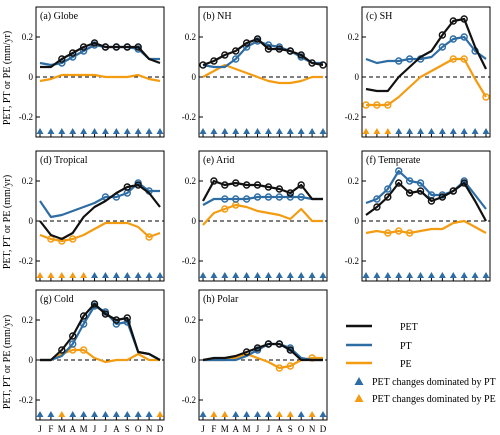 This screenshot has width=500, height=435. Describe the element at coordinates (59, 16) in the screenshot. I see `panel-title: (a) Globe` at that location.